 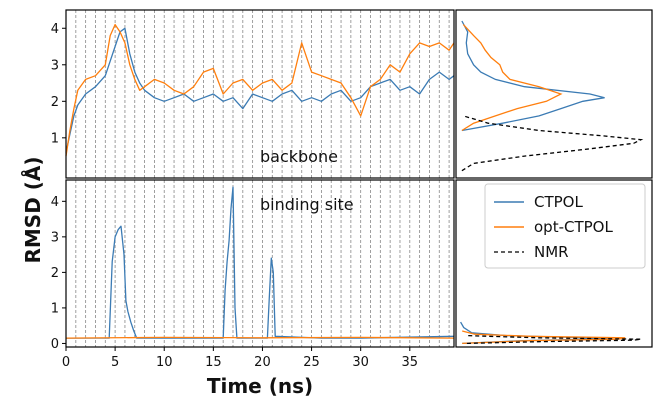 What do you see at coordinates (552, 143) in the screenshot?
I see `backbone-nmr-distribution-line` at bounding box center [552, 143].